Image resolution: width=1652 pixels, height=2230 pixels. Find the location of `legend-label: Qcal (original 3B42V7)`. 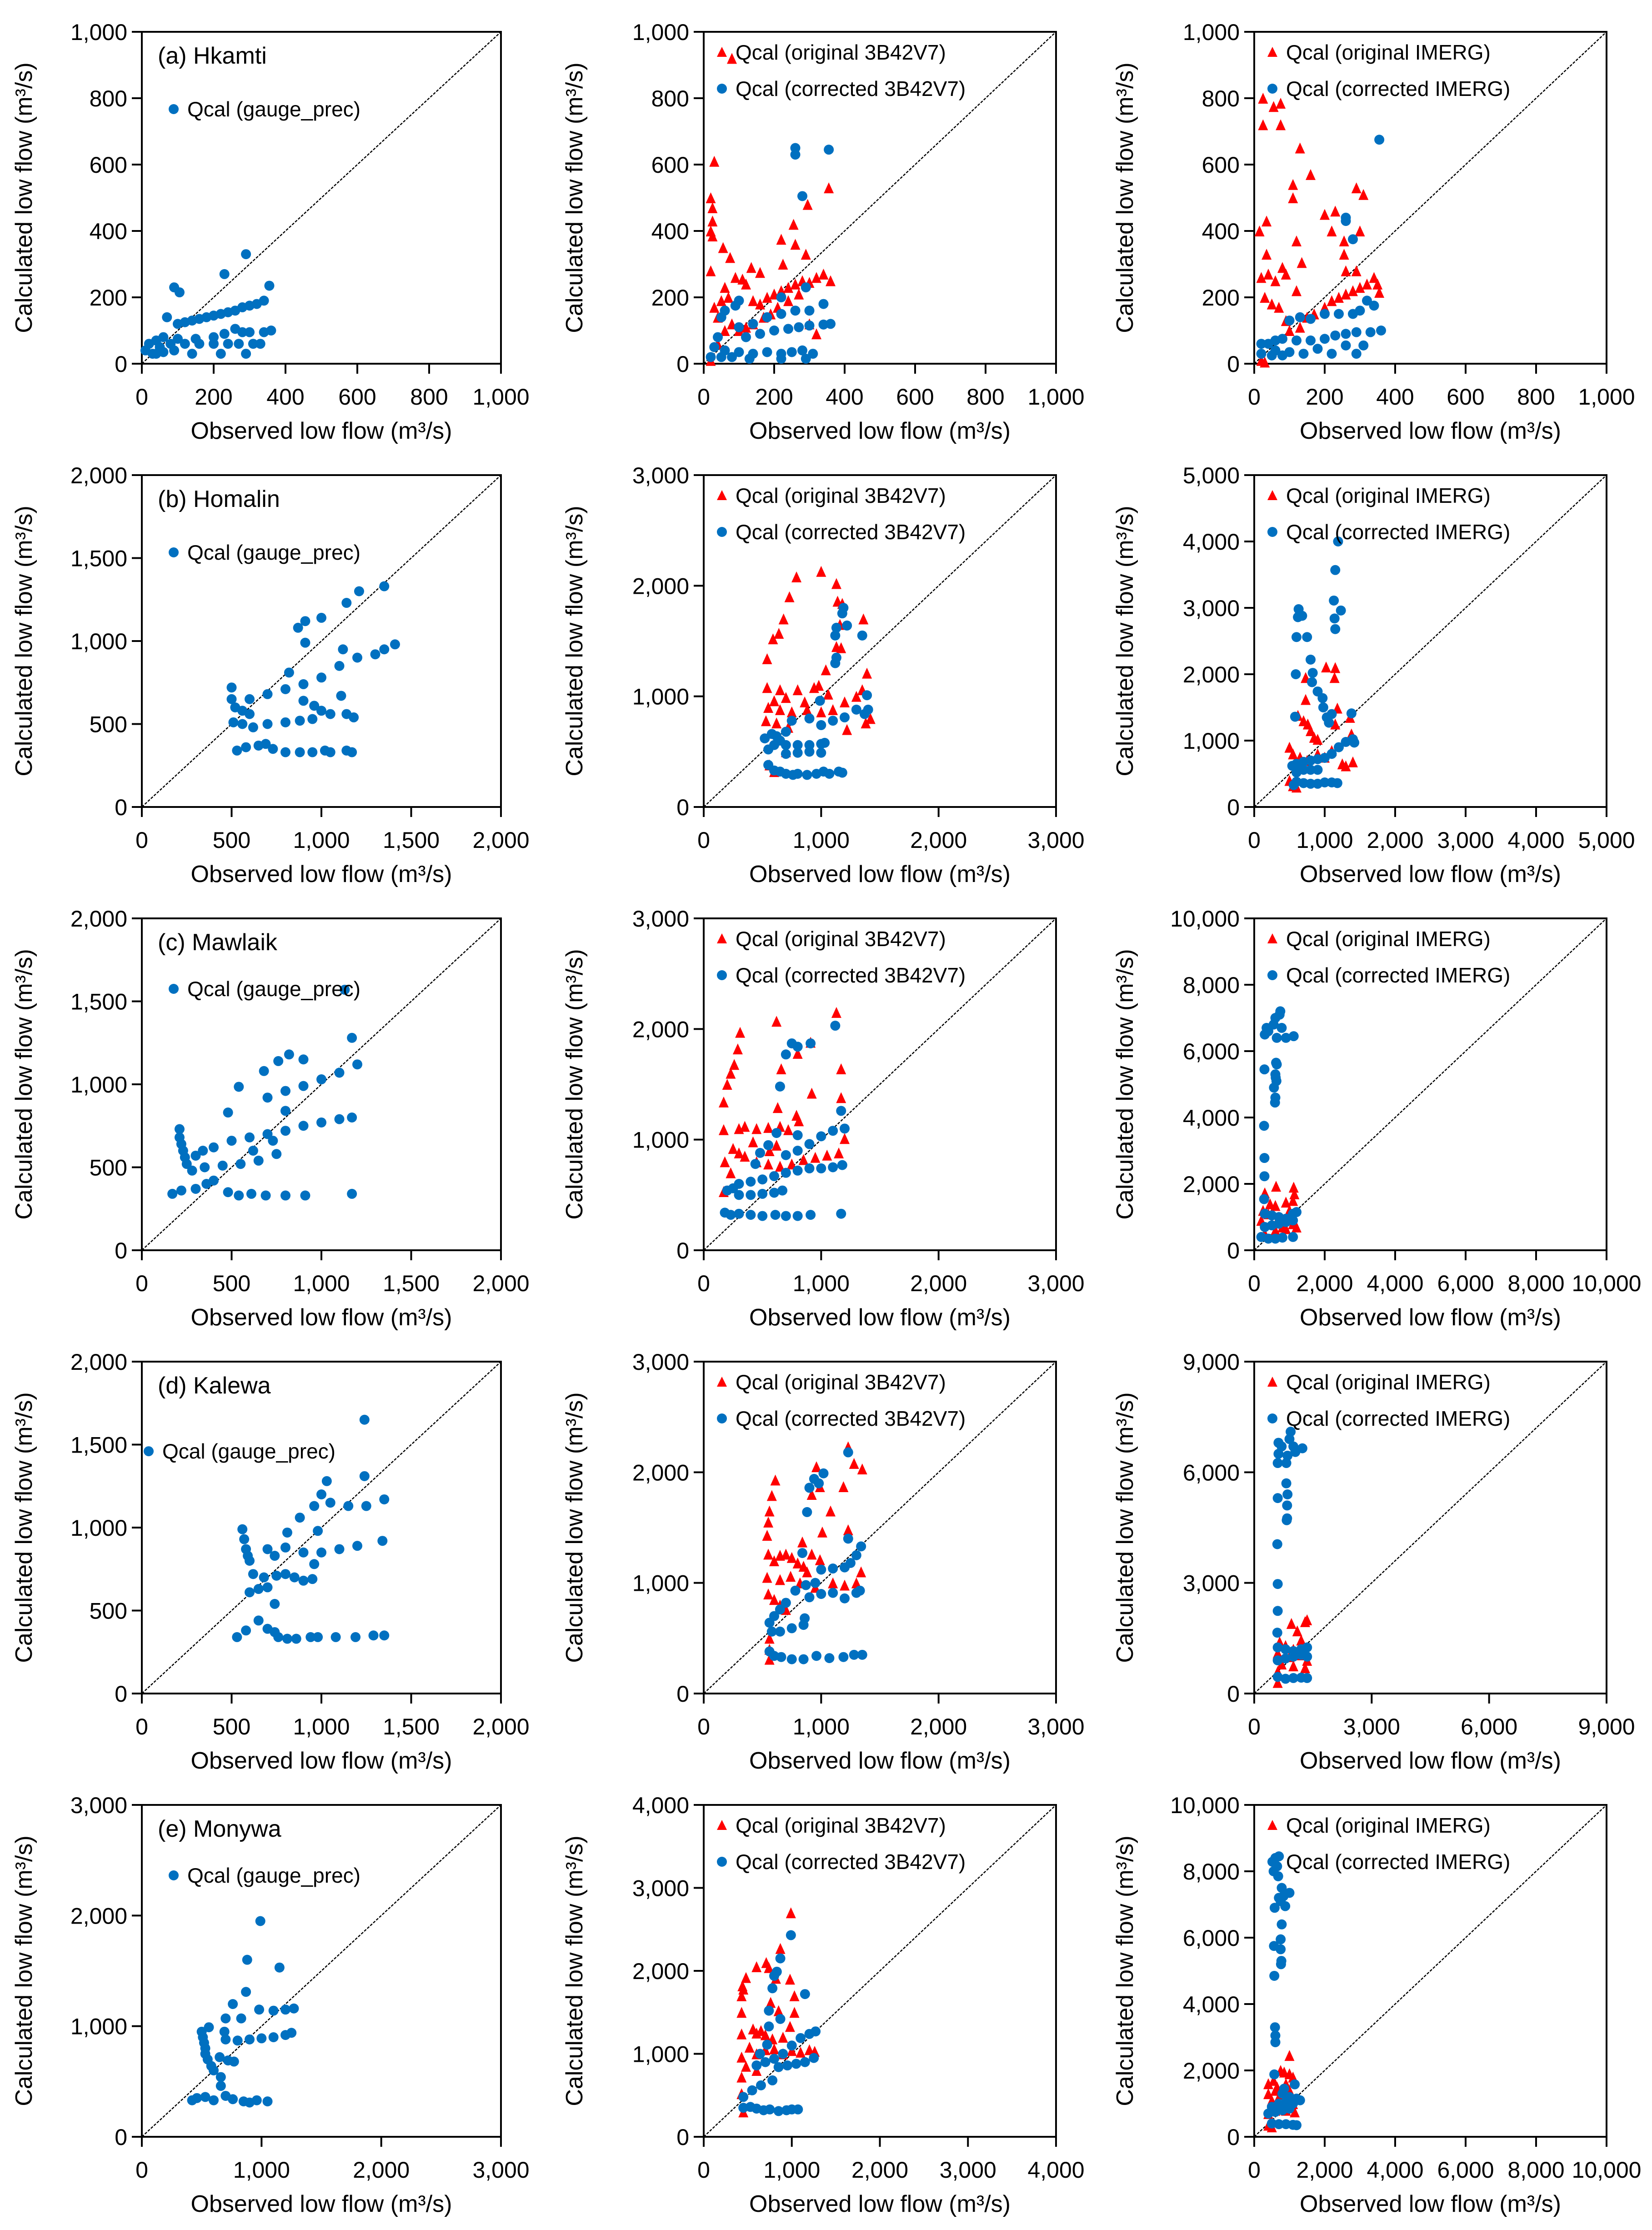

legend-label: Qcal (original 3B42V7) is located at coordinates (841, 1382).